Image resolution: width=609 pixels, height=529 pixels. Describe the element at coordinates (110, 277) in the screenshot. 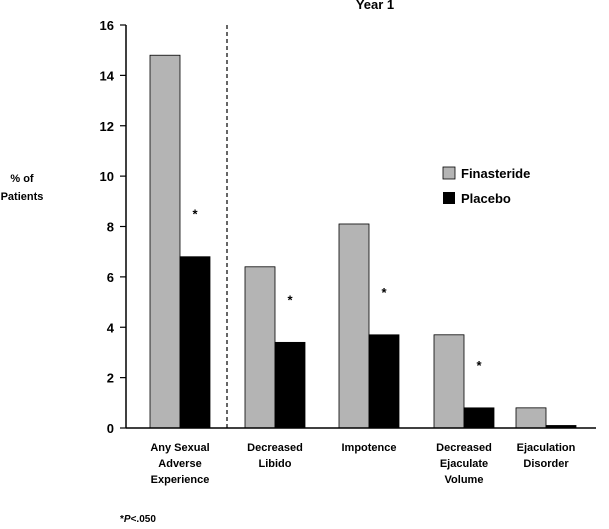

I see `y-tick-label: 6` at that location.